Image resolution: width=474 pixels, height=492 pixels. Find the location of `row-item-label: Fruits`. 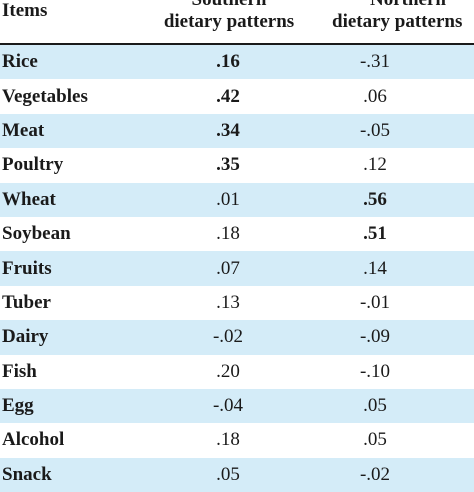

row-item-label: Fruits is located at coordinates (76, 268).